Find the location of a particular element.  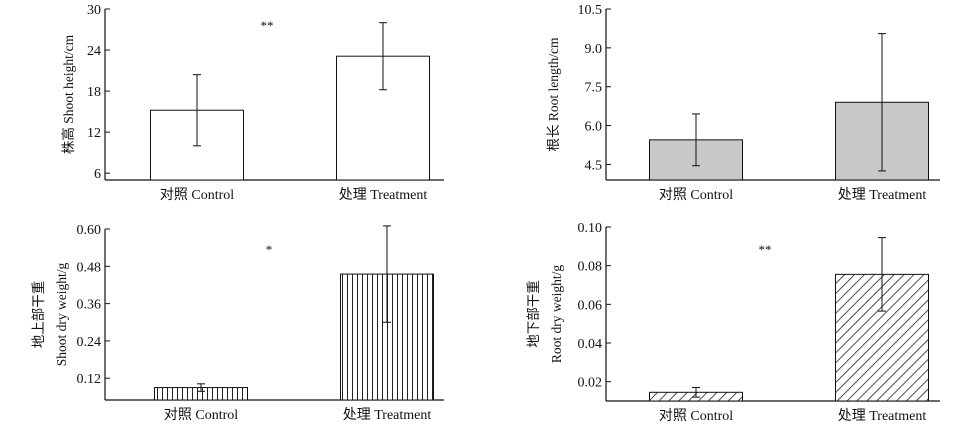

y-axis-label: Shoot dry weight/g is located at coordinates (61, 315).